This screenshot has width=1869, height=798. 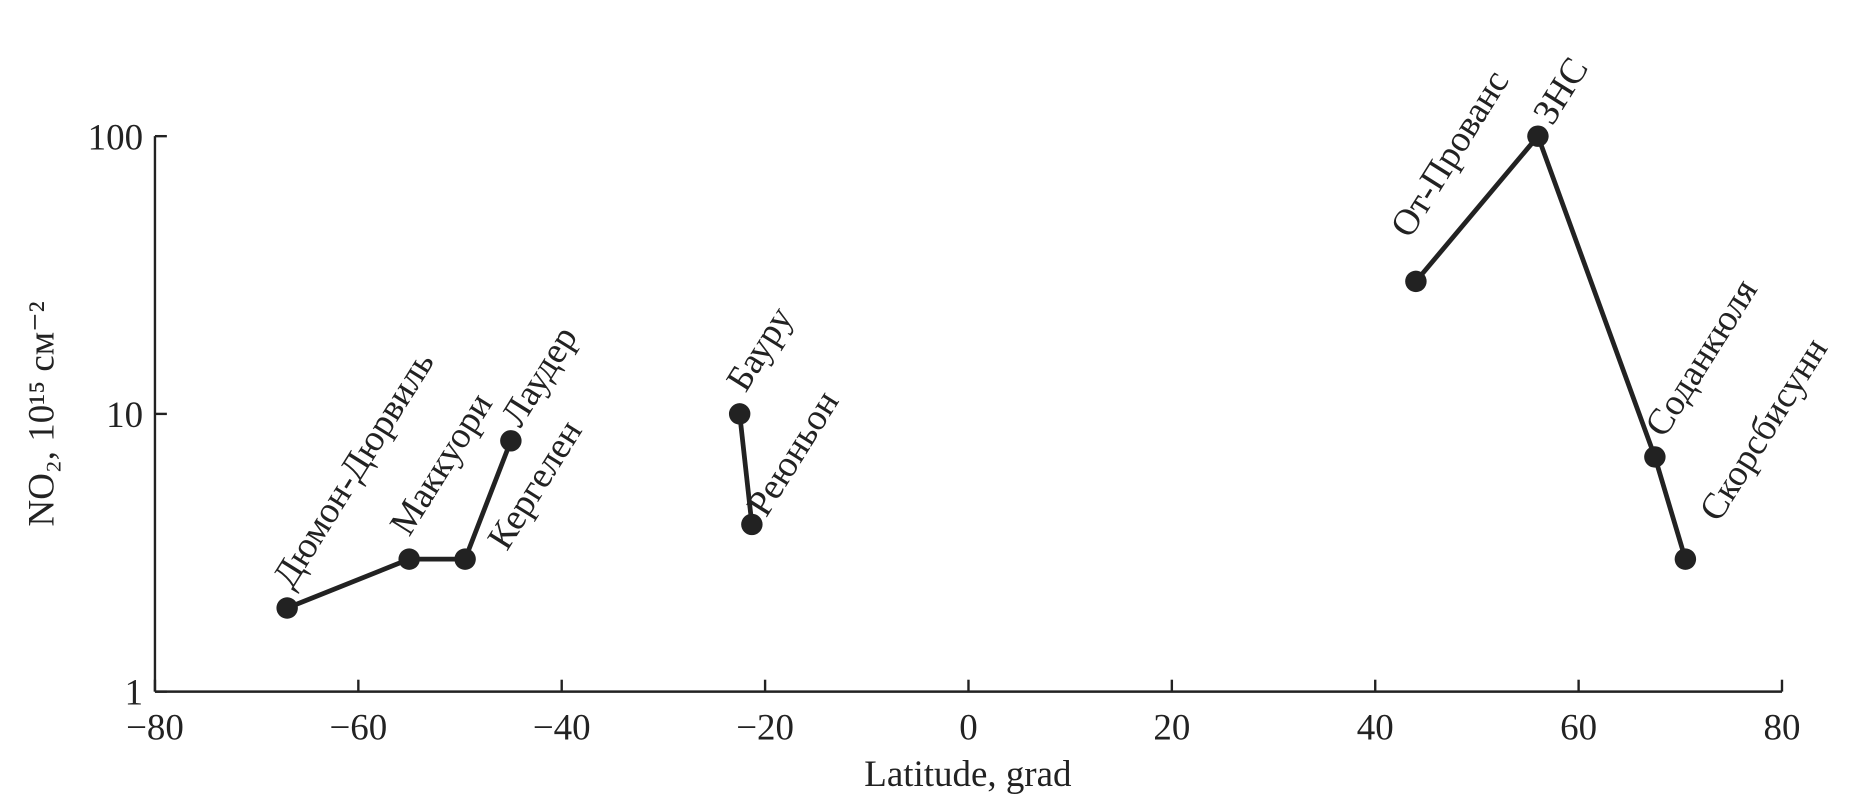 I want to click on y-axis-label: NO₂, 10¹⁵ см⁻², so click(x=41, y=413).